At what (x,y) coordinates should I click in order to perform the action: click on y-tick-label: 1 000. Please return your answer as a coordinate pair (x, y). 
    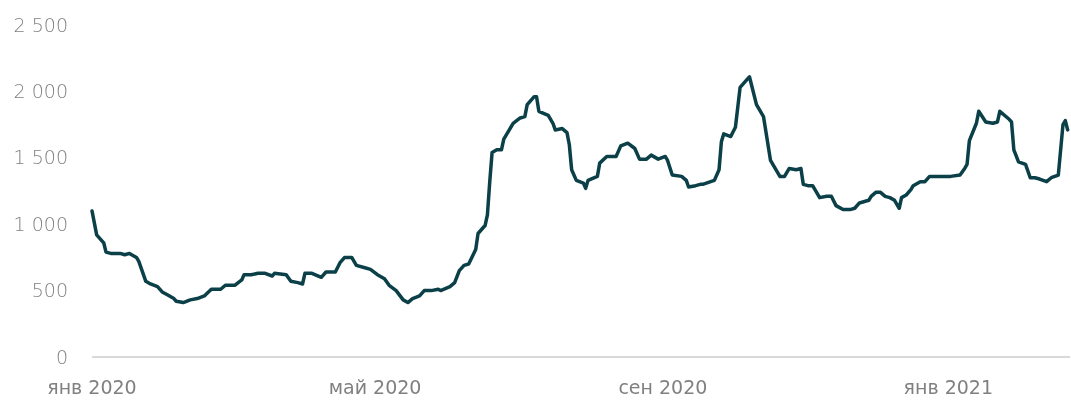
    Looking at the image, I should click on (40, 223).